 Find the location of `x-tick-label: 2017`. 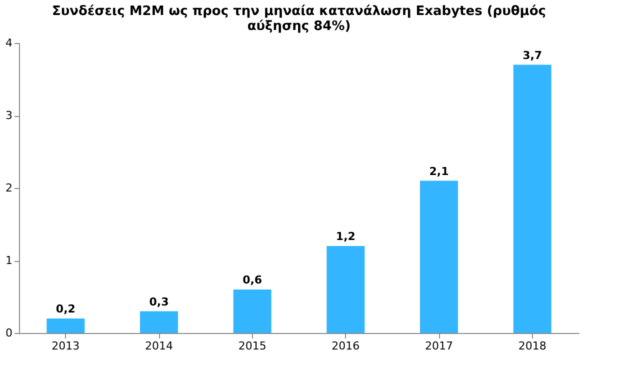

x-tick-label: 2017 is located at coordinates (439, 346).